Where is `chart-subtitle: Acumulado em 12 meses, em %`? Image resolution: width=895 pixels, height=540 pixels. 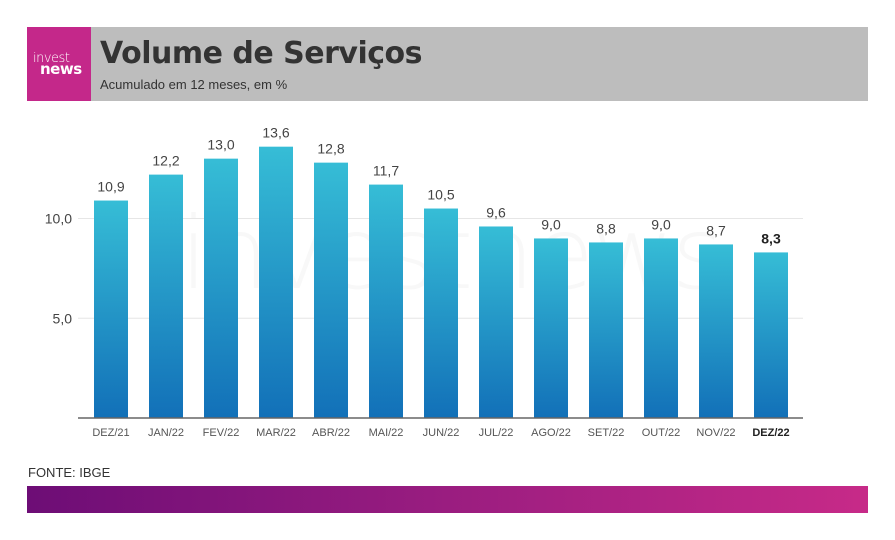
chart-subtitle: Acumulado em 12 meses, em % is located at coordinates (194, 84).